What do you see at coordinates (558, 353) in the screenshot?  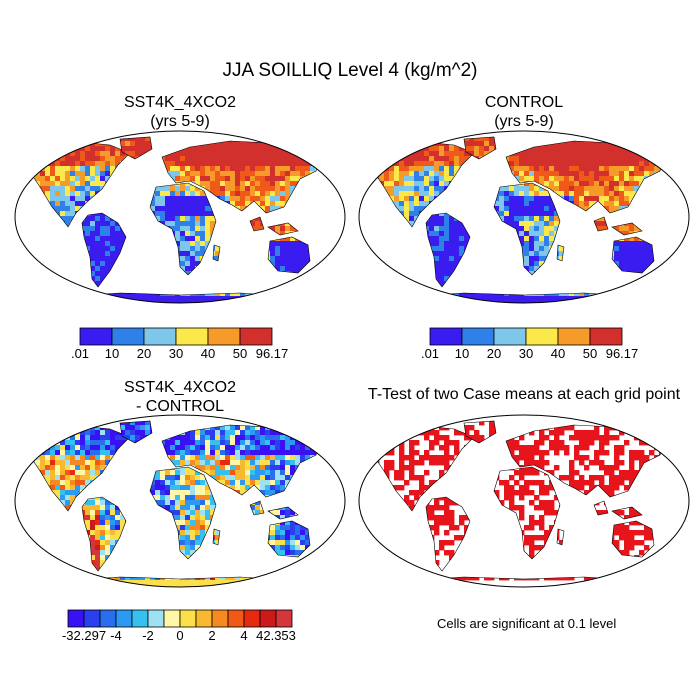 I see `cb-label: 40` at bounding box center [558, 353].